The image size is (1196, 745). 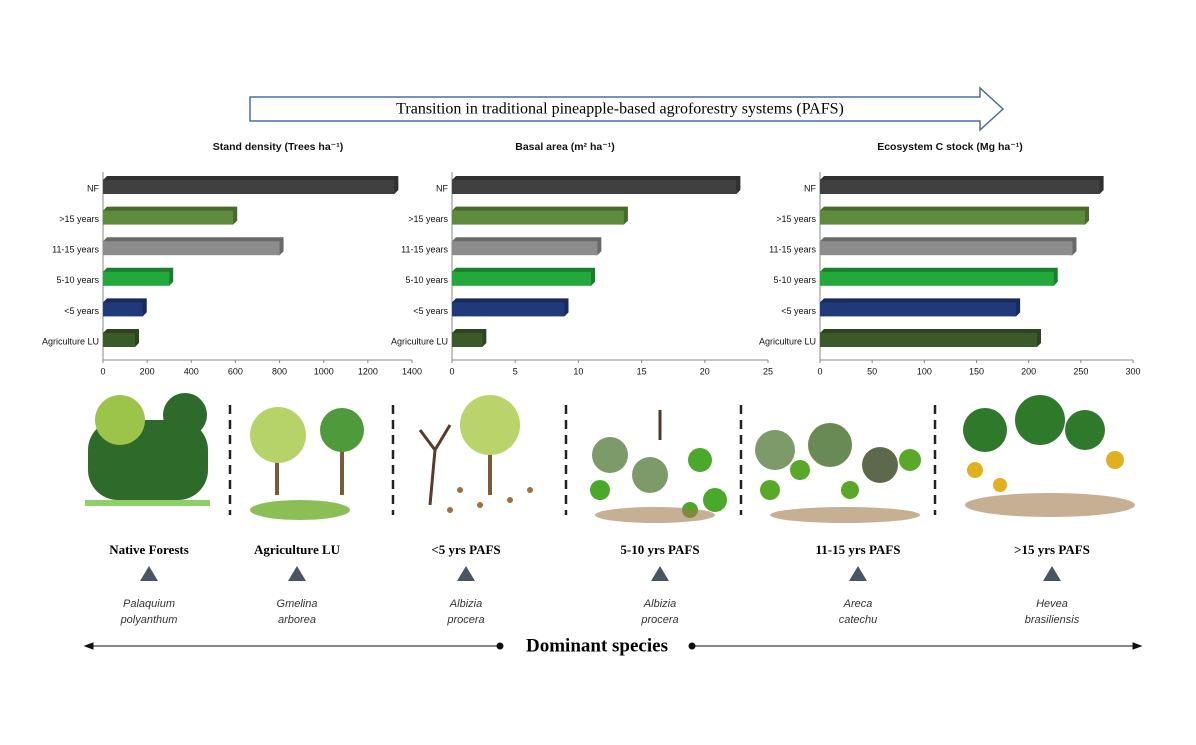 I want to click on chart-title: Ecosystem C stock (Mg ha⁻¹), so click(x=950, y=147).